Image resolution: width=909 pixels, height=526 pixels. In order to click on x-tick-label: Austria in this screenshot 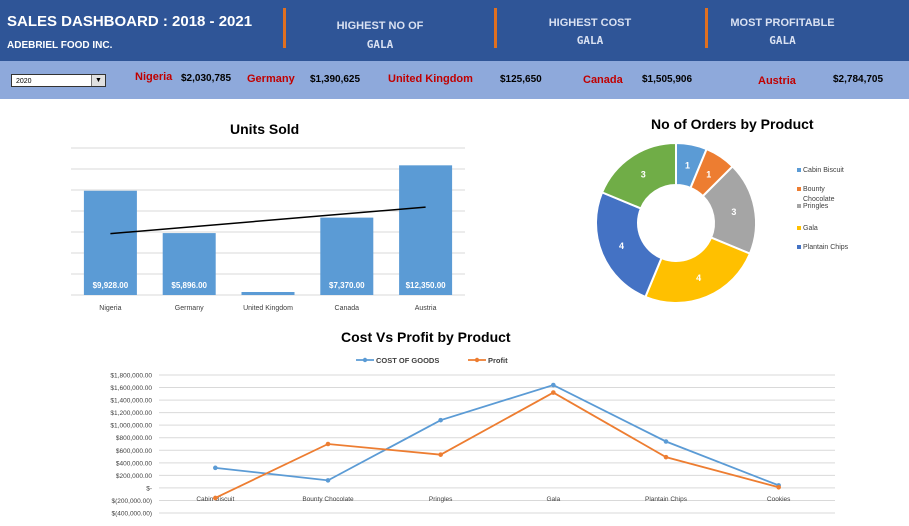, I will do `click(426, 308)`.